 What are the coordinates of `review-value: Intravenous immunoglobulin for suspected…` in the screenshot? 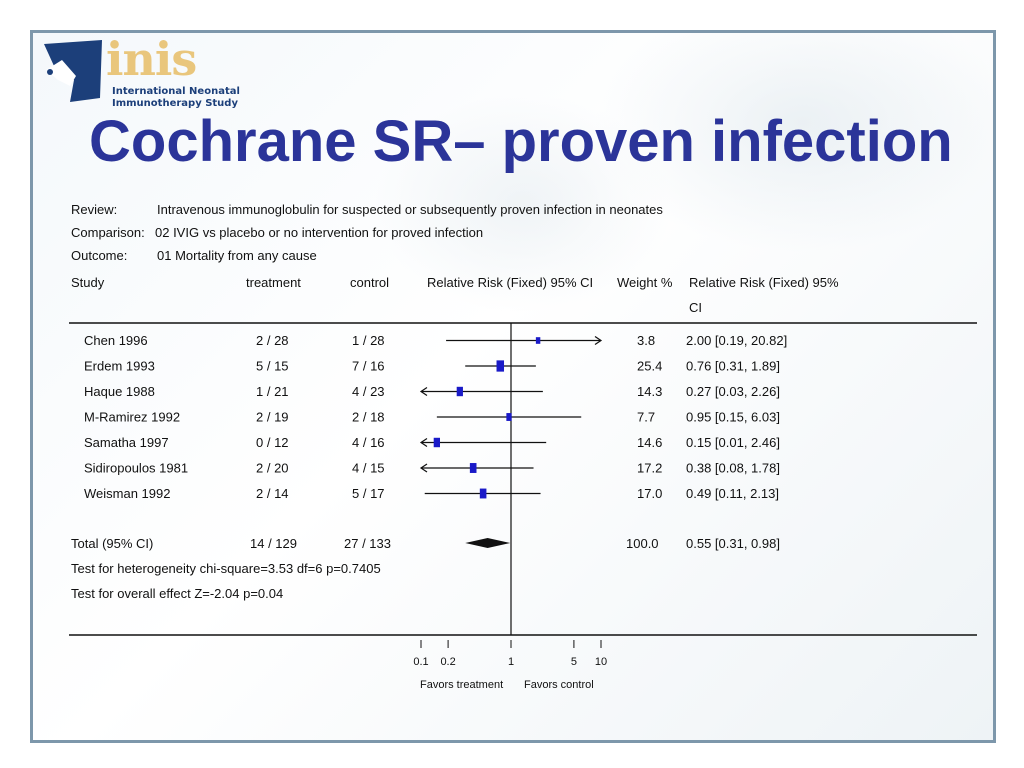 It's located at (410, 209).